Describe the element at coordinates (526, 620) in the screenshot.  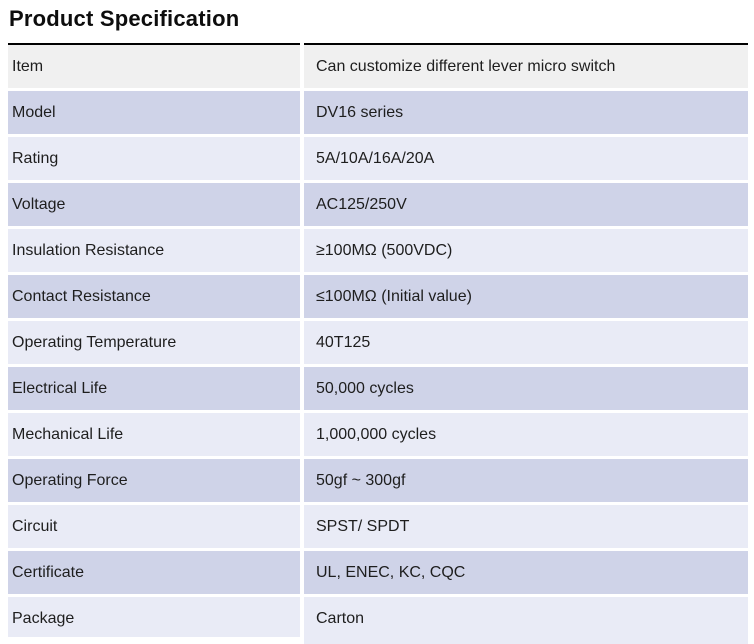
I see `spec-value: Carton` at that location.